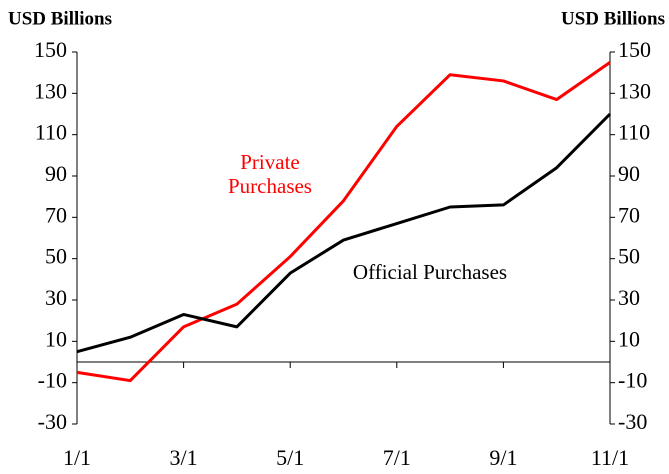  What do you see at coordinates (634, 132) in the screenshot?
I see `y2-tick-label: 110` at bounding box center [634, 132].